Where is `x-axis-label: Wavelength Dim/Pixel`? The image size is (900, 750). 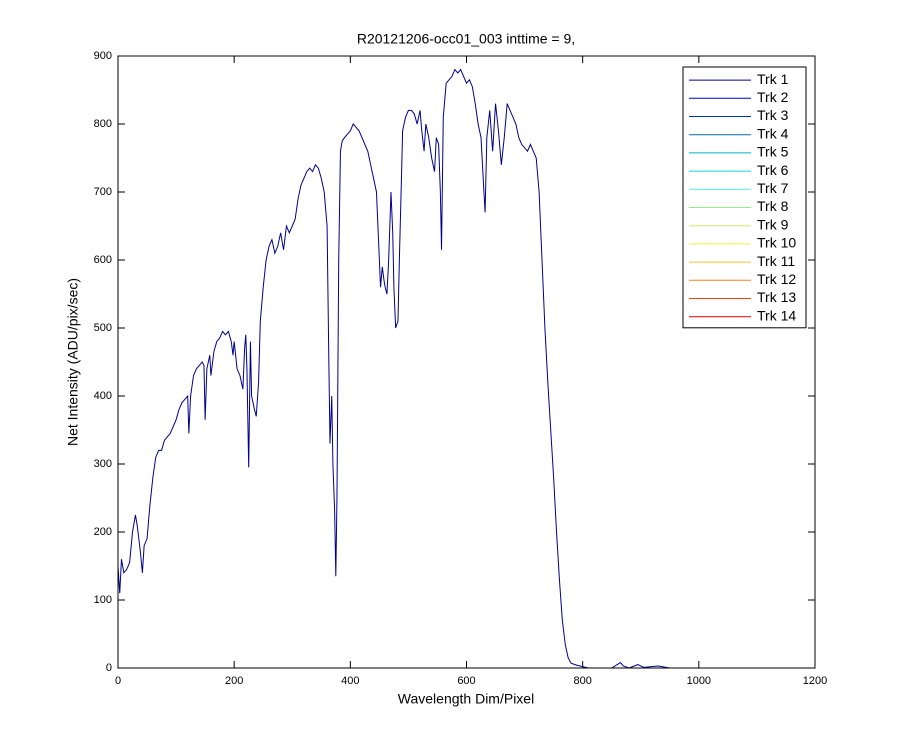
x-axis-label: Wavelength Dim/Pixel is located at coordinates (466, 699).